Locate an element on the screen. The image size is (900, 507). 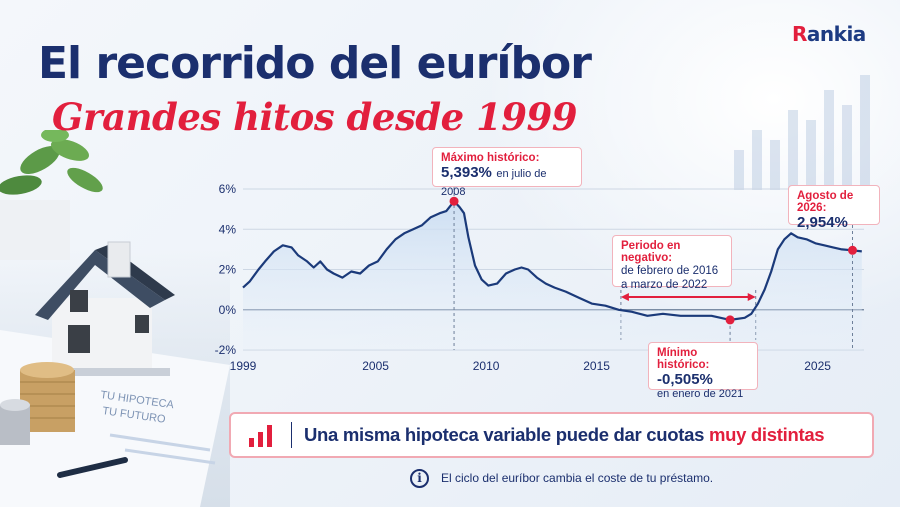
y-tick-label: 4% is located at coordinates (228, 229).